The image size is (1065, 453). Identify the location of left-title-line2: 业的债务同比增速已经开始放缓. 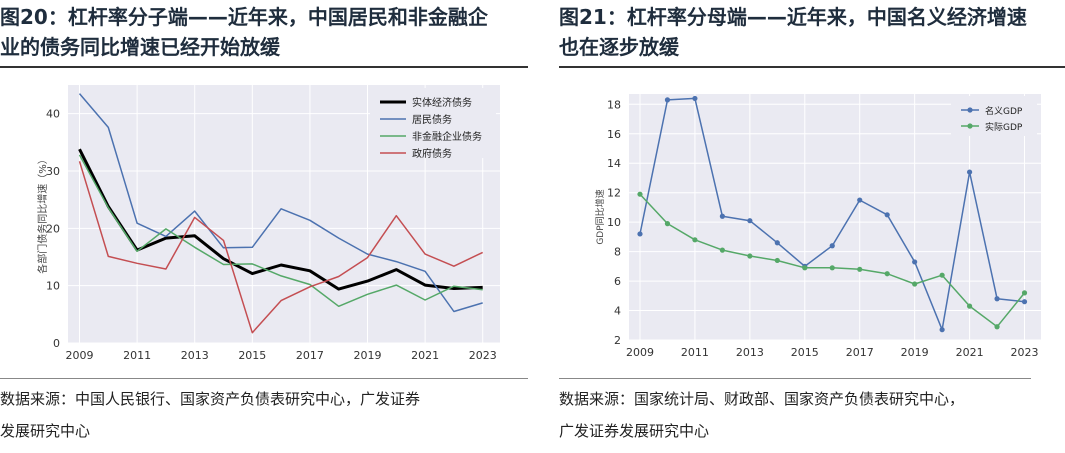
(140, 47).